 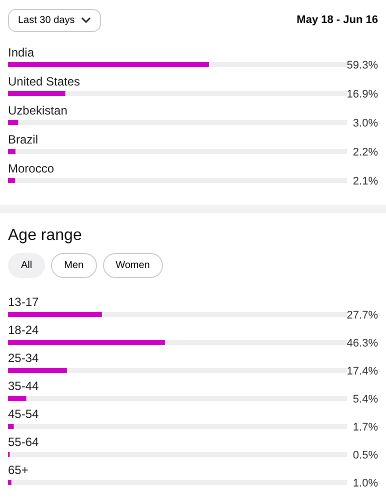 What do you see at coordinates (44, 81) in the screenshot?
I see `y-tick-label: United States` at bounding box center [44, 81].